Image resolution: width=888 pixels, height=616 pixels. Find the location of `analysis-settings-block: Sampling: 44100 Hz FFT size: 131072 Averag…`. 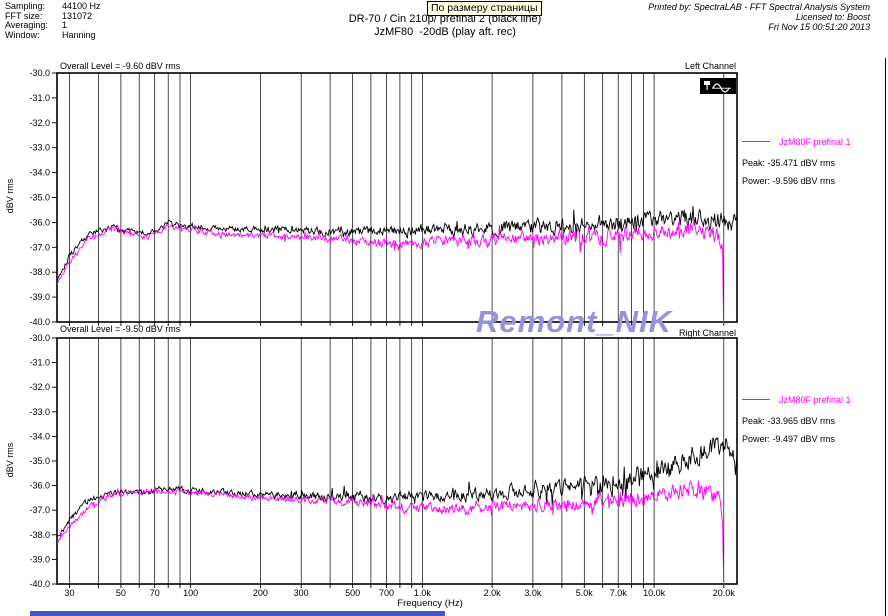

analysis-settings-block: Sampling: 44100 Hz FFT size: 131072 Averag… is located at coordinates (53, 21).